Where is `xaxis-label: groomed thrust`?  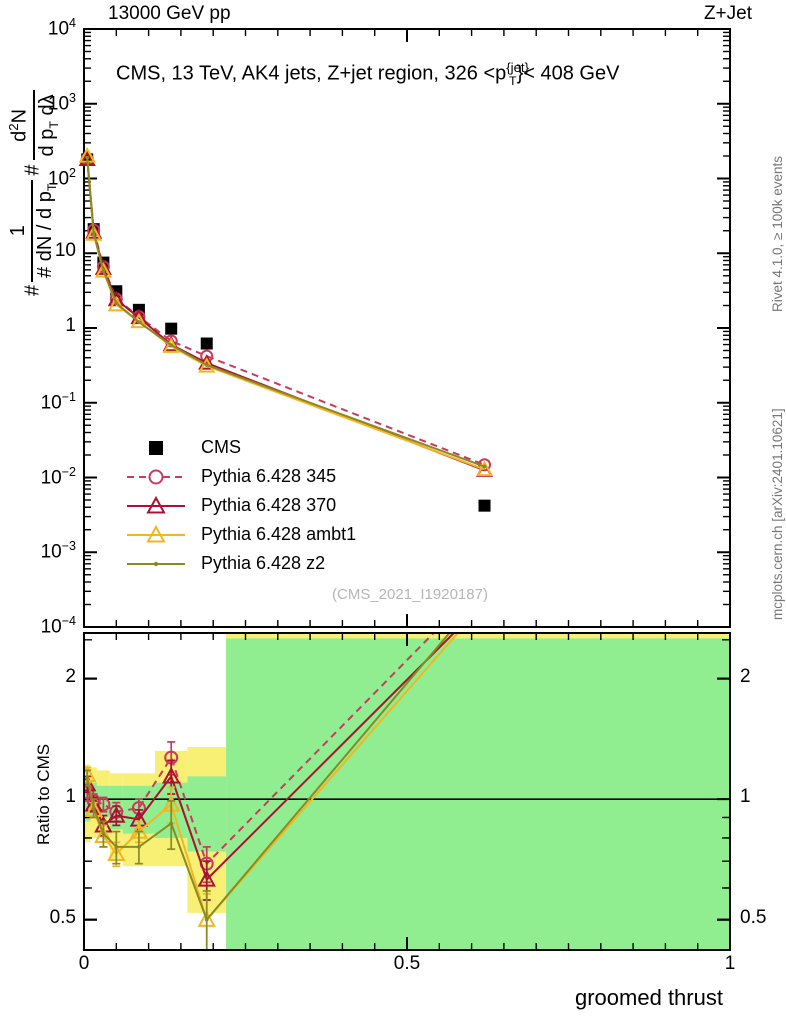 xaxis-label: groomed thrust is located at coordinates (649, 997).